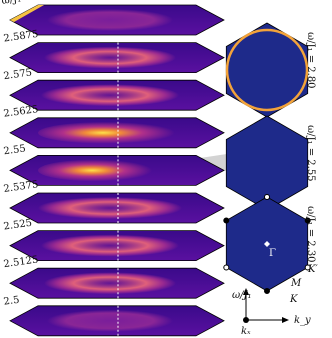 This screenshot has width=332, height=338. Describe the element at coordinates (26, 3) in the screenshot. I see `slice-label: ω/J₁ = 2.6` at that location.